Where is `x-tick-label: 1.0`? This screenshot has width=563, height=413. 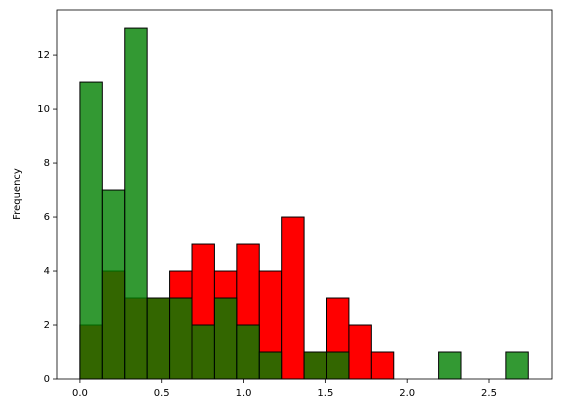 x-tick-label: 1.0 is located at coordinates (244, 393).